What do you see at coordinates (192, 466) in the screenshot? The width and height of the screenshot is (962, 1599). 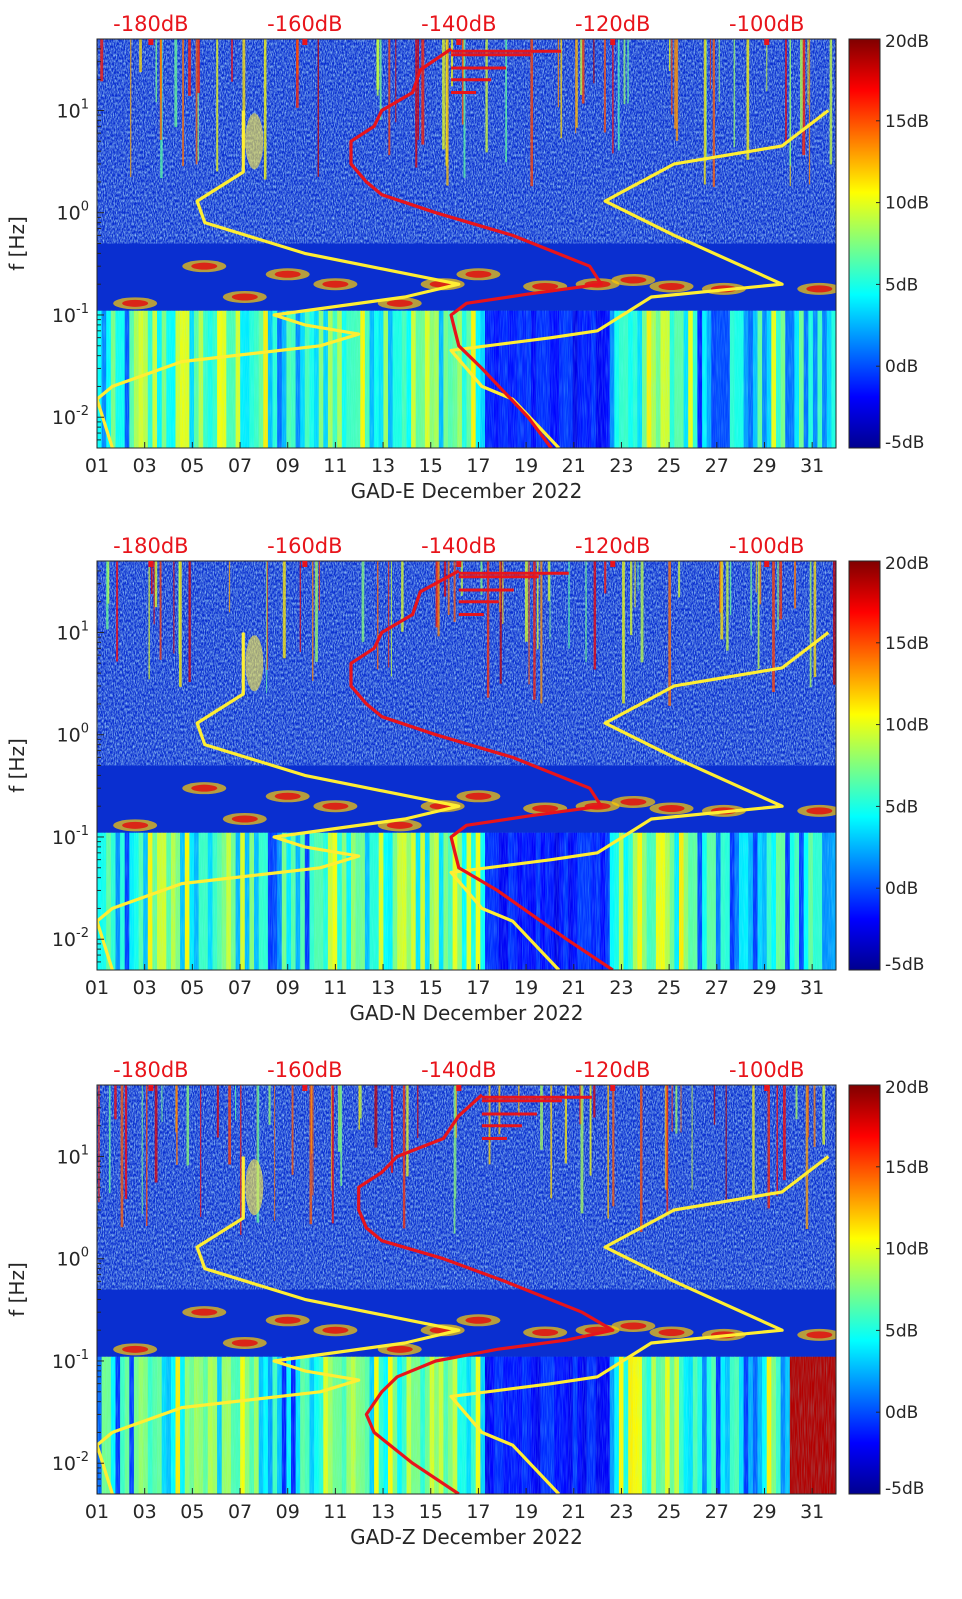 I see `x-tick-label: 05` at bounding box center [192, 466].